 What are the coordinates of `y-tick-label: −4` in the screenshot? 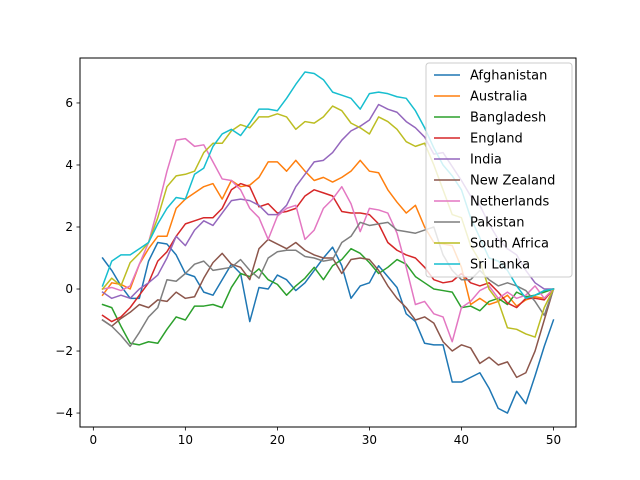 It's located at (64, 413).